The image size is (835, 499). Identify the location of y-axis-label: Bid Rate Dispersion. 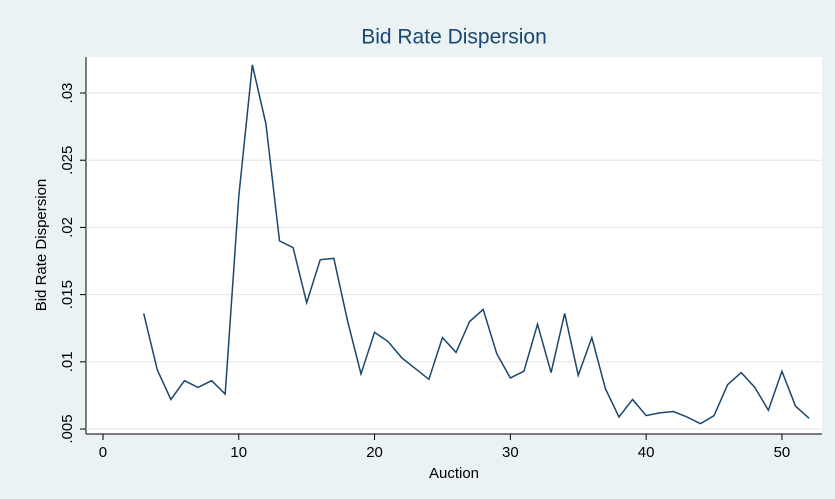
(41, 245).